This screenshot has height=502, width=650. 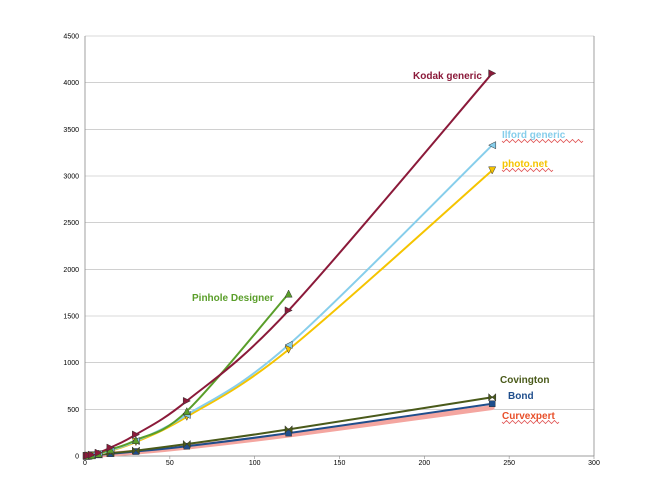 I want to click on x-axis-ticks: 0 50 100 150 200 250 300, so click(x=341, y=463).